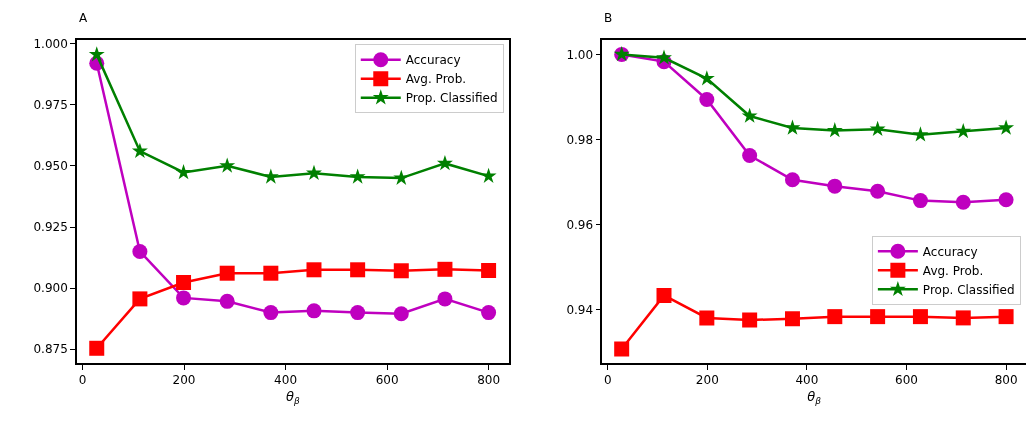 This screenshot has width=1026, height=425. What do you see at coordinates (50, 349) in the screenshot?
I see `y-tick-label: 0.875` at bounding box center [50, 349].